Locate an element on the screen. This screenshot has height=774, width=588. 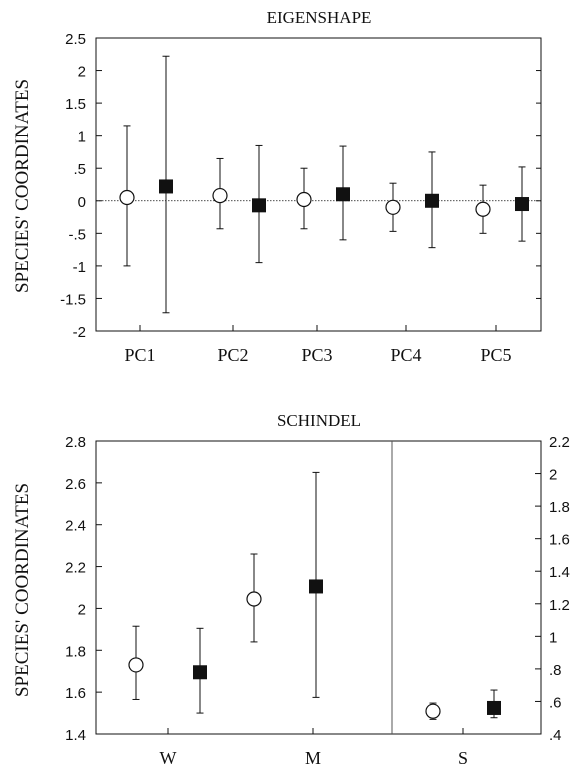
eigenshape-y-tick-label-2: 2 is located at coordinates (82, 72).